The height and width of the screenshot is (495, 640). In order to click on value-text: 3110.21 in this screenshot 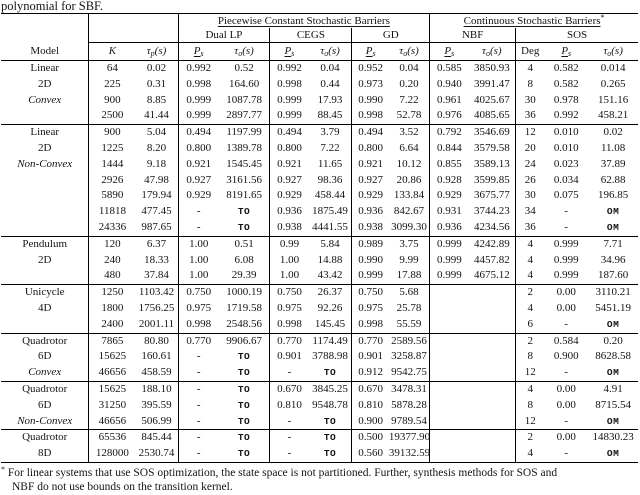, I will do `click(613, 292)`.